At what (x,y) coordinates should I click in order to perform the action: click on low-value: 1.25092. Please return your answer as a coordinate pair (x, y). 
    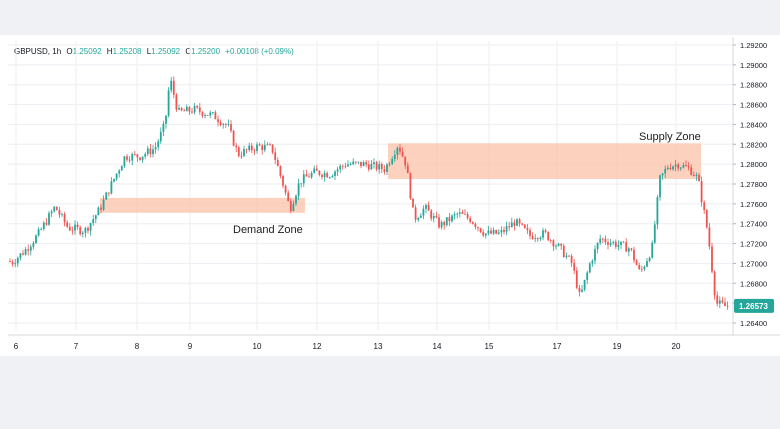
    Looking at the image, I should click on (166, 51).